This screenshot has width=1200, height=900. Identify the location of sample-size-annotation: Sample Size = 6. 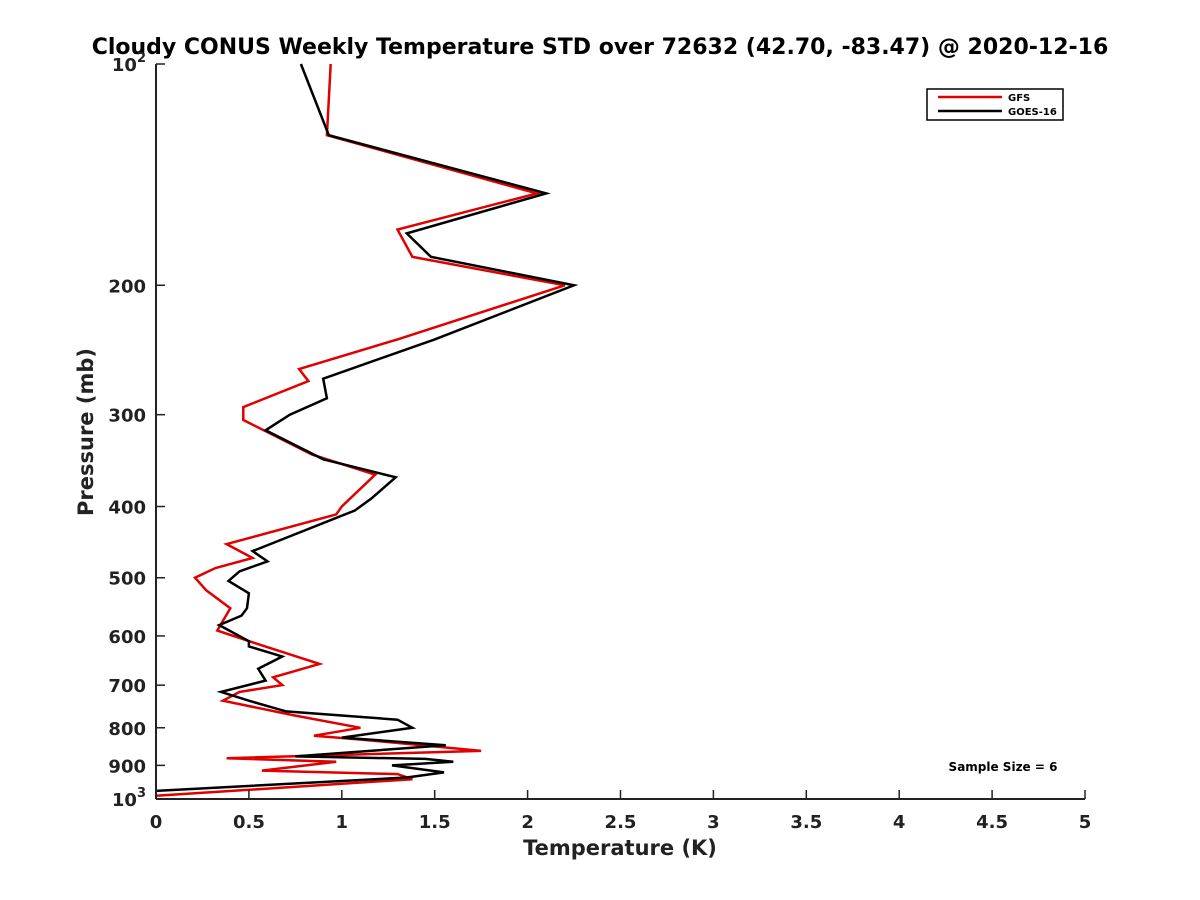
(1003, 767).